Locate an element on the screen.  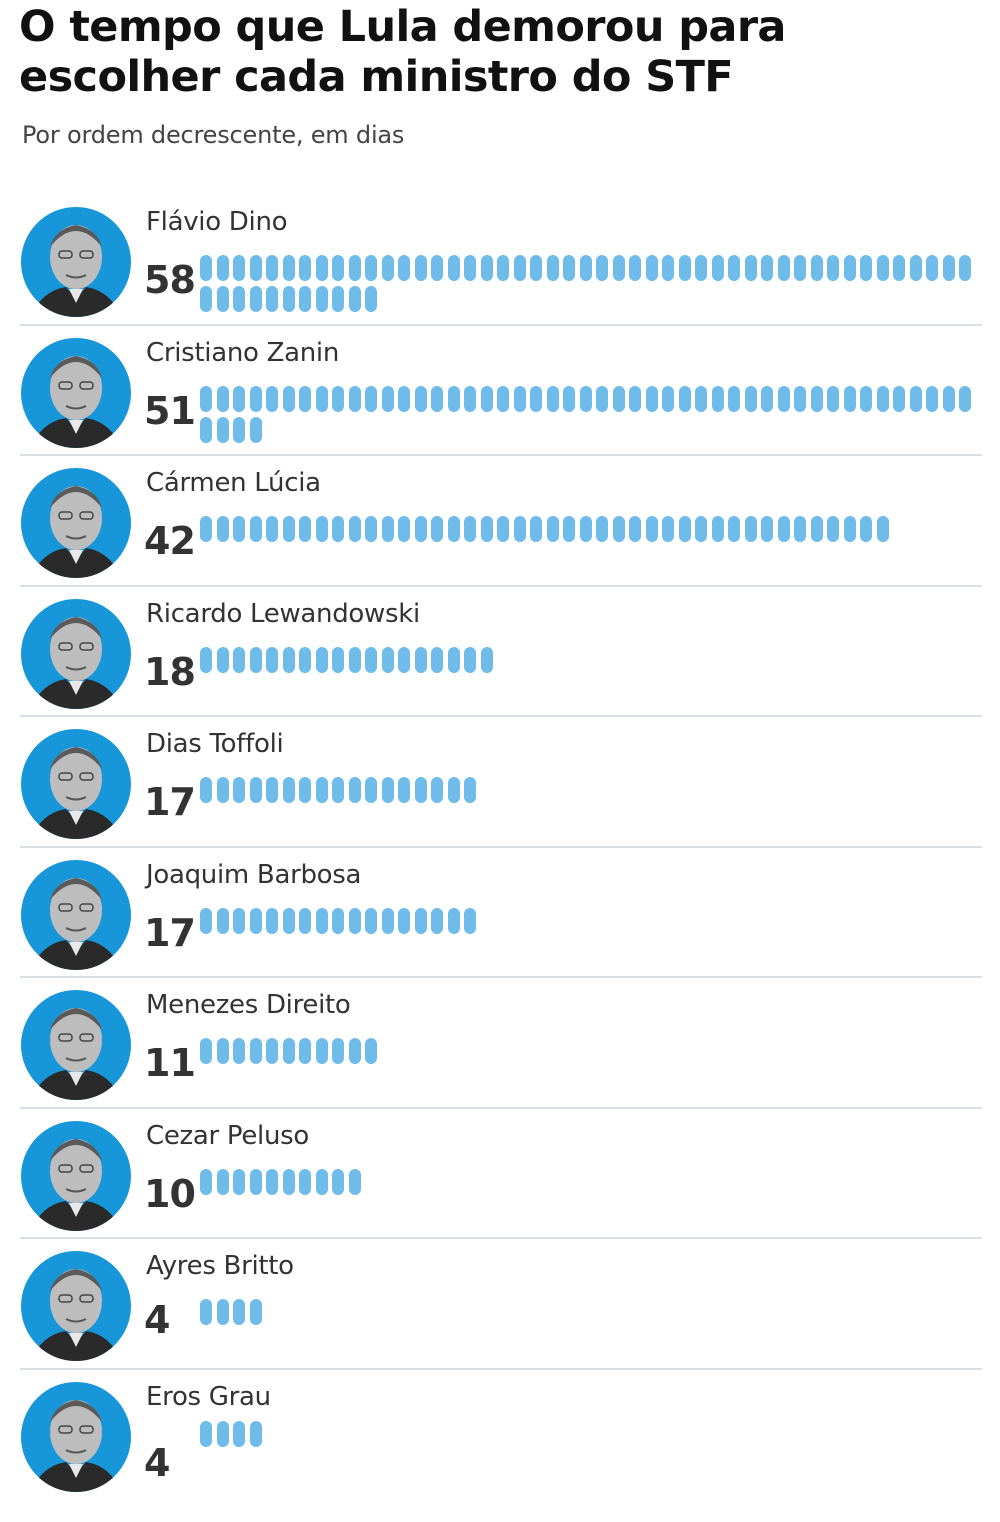
days-value: 10 is located at coordinates (170, 1193).